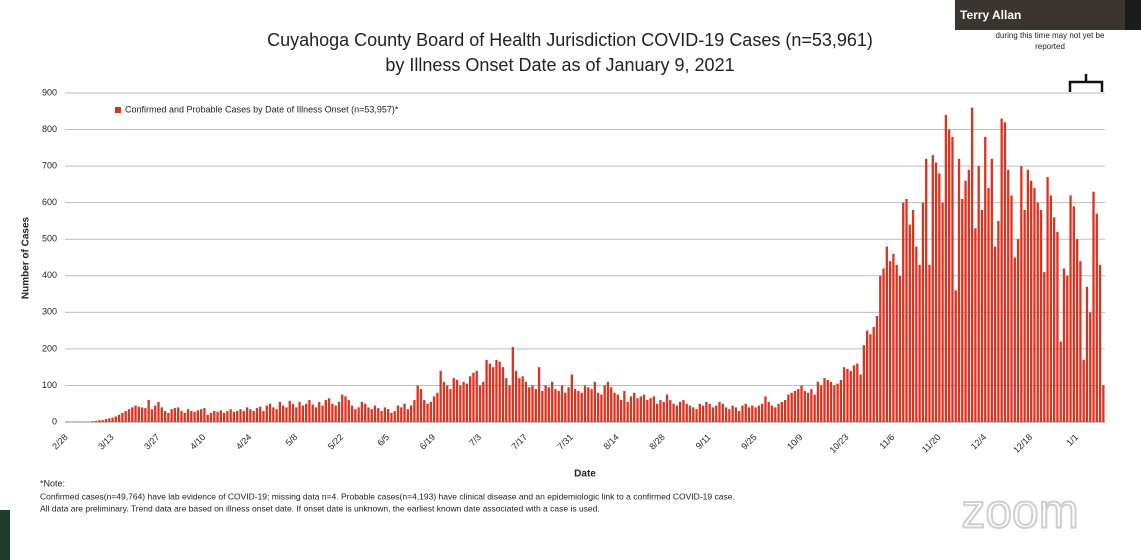 This screenshot has width=1141, height=560. I want to click on x-tick-label: 3/27, so click(151, 441).